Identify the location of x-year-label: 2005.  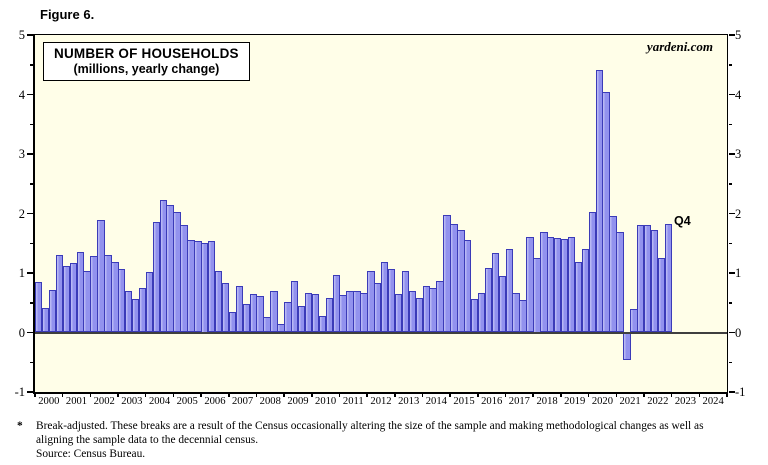
(187, 401).